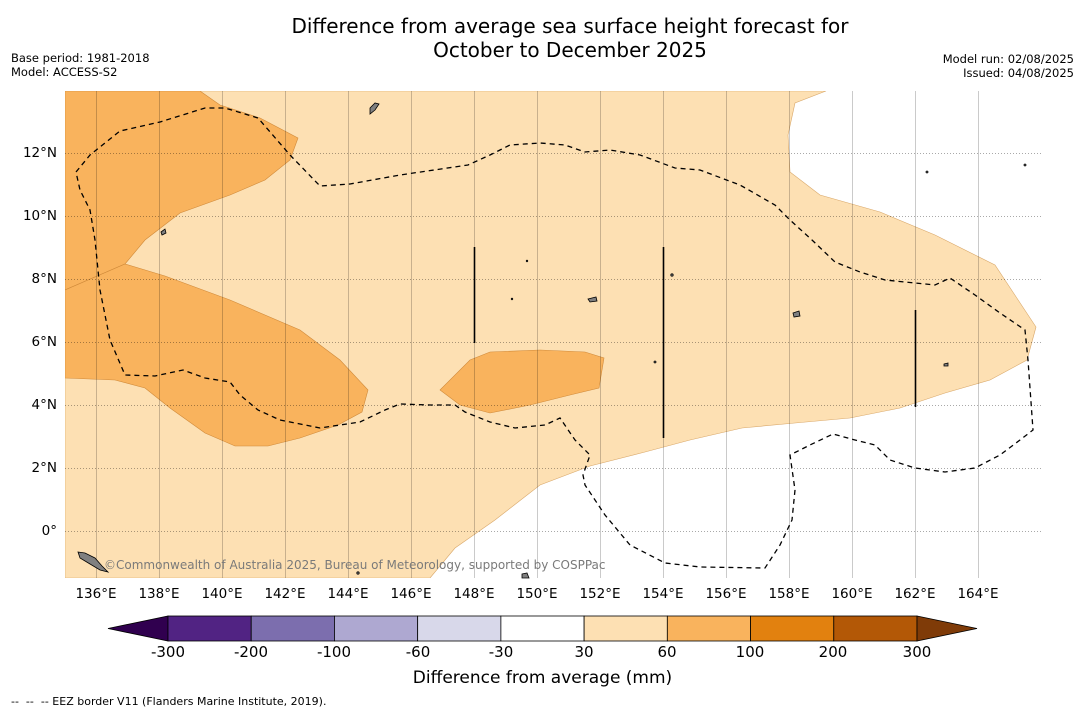 Image resolution: width=1085 pixels, height=713 pixels. What do you see at coordinates (64, 72) in the screenshot?
I see `model-name: Model: ACCESS-S2` at bounding box center [64, 72].